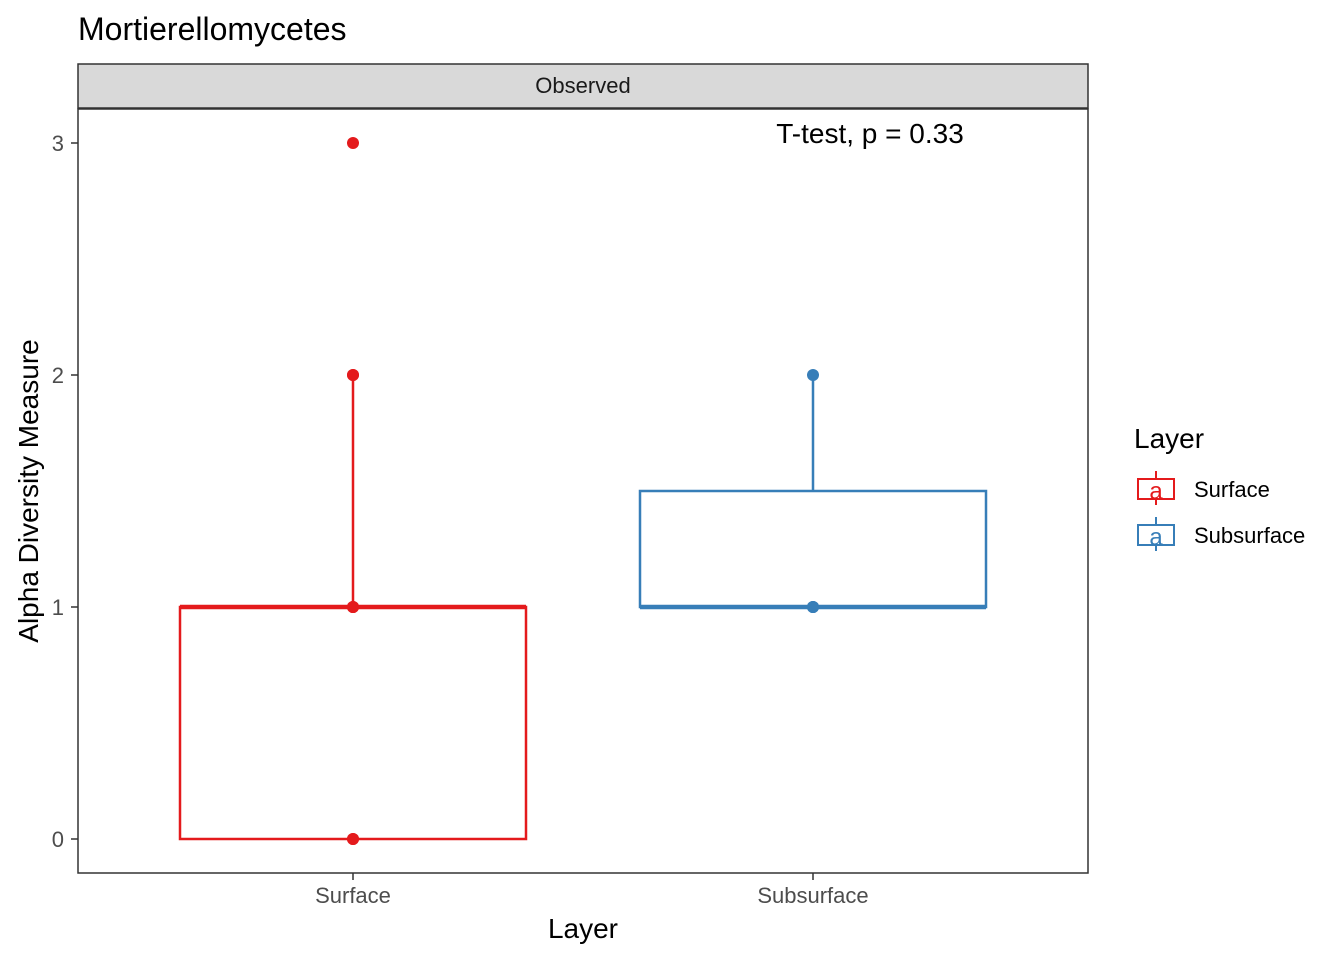 The width and height of the screenshot is (1344, 960). What do you see at coordinates (812, 895) in the screenshot?
I see `x-tick-label: Subsurface` at bounding box center [812, 895].